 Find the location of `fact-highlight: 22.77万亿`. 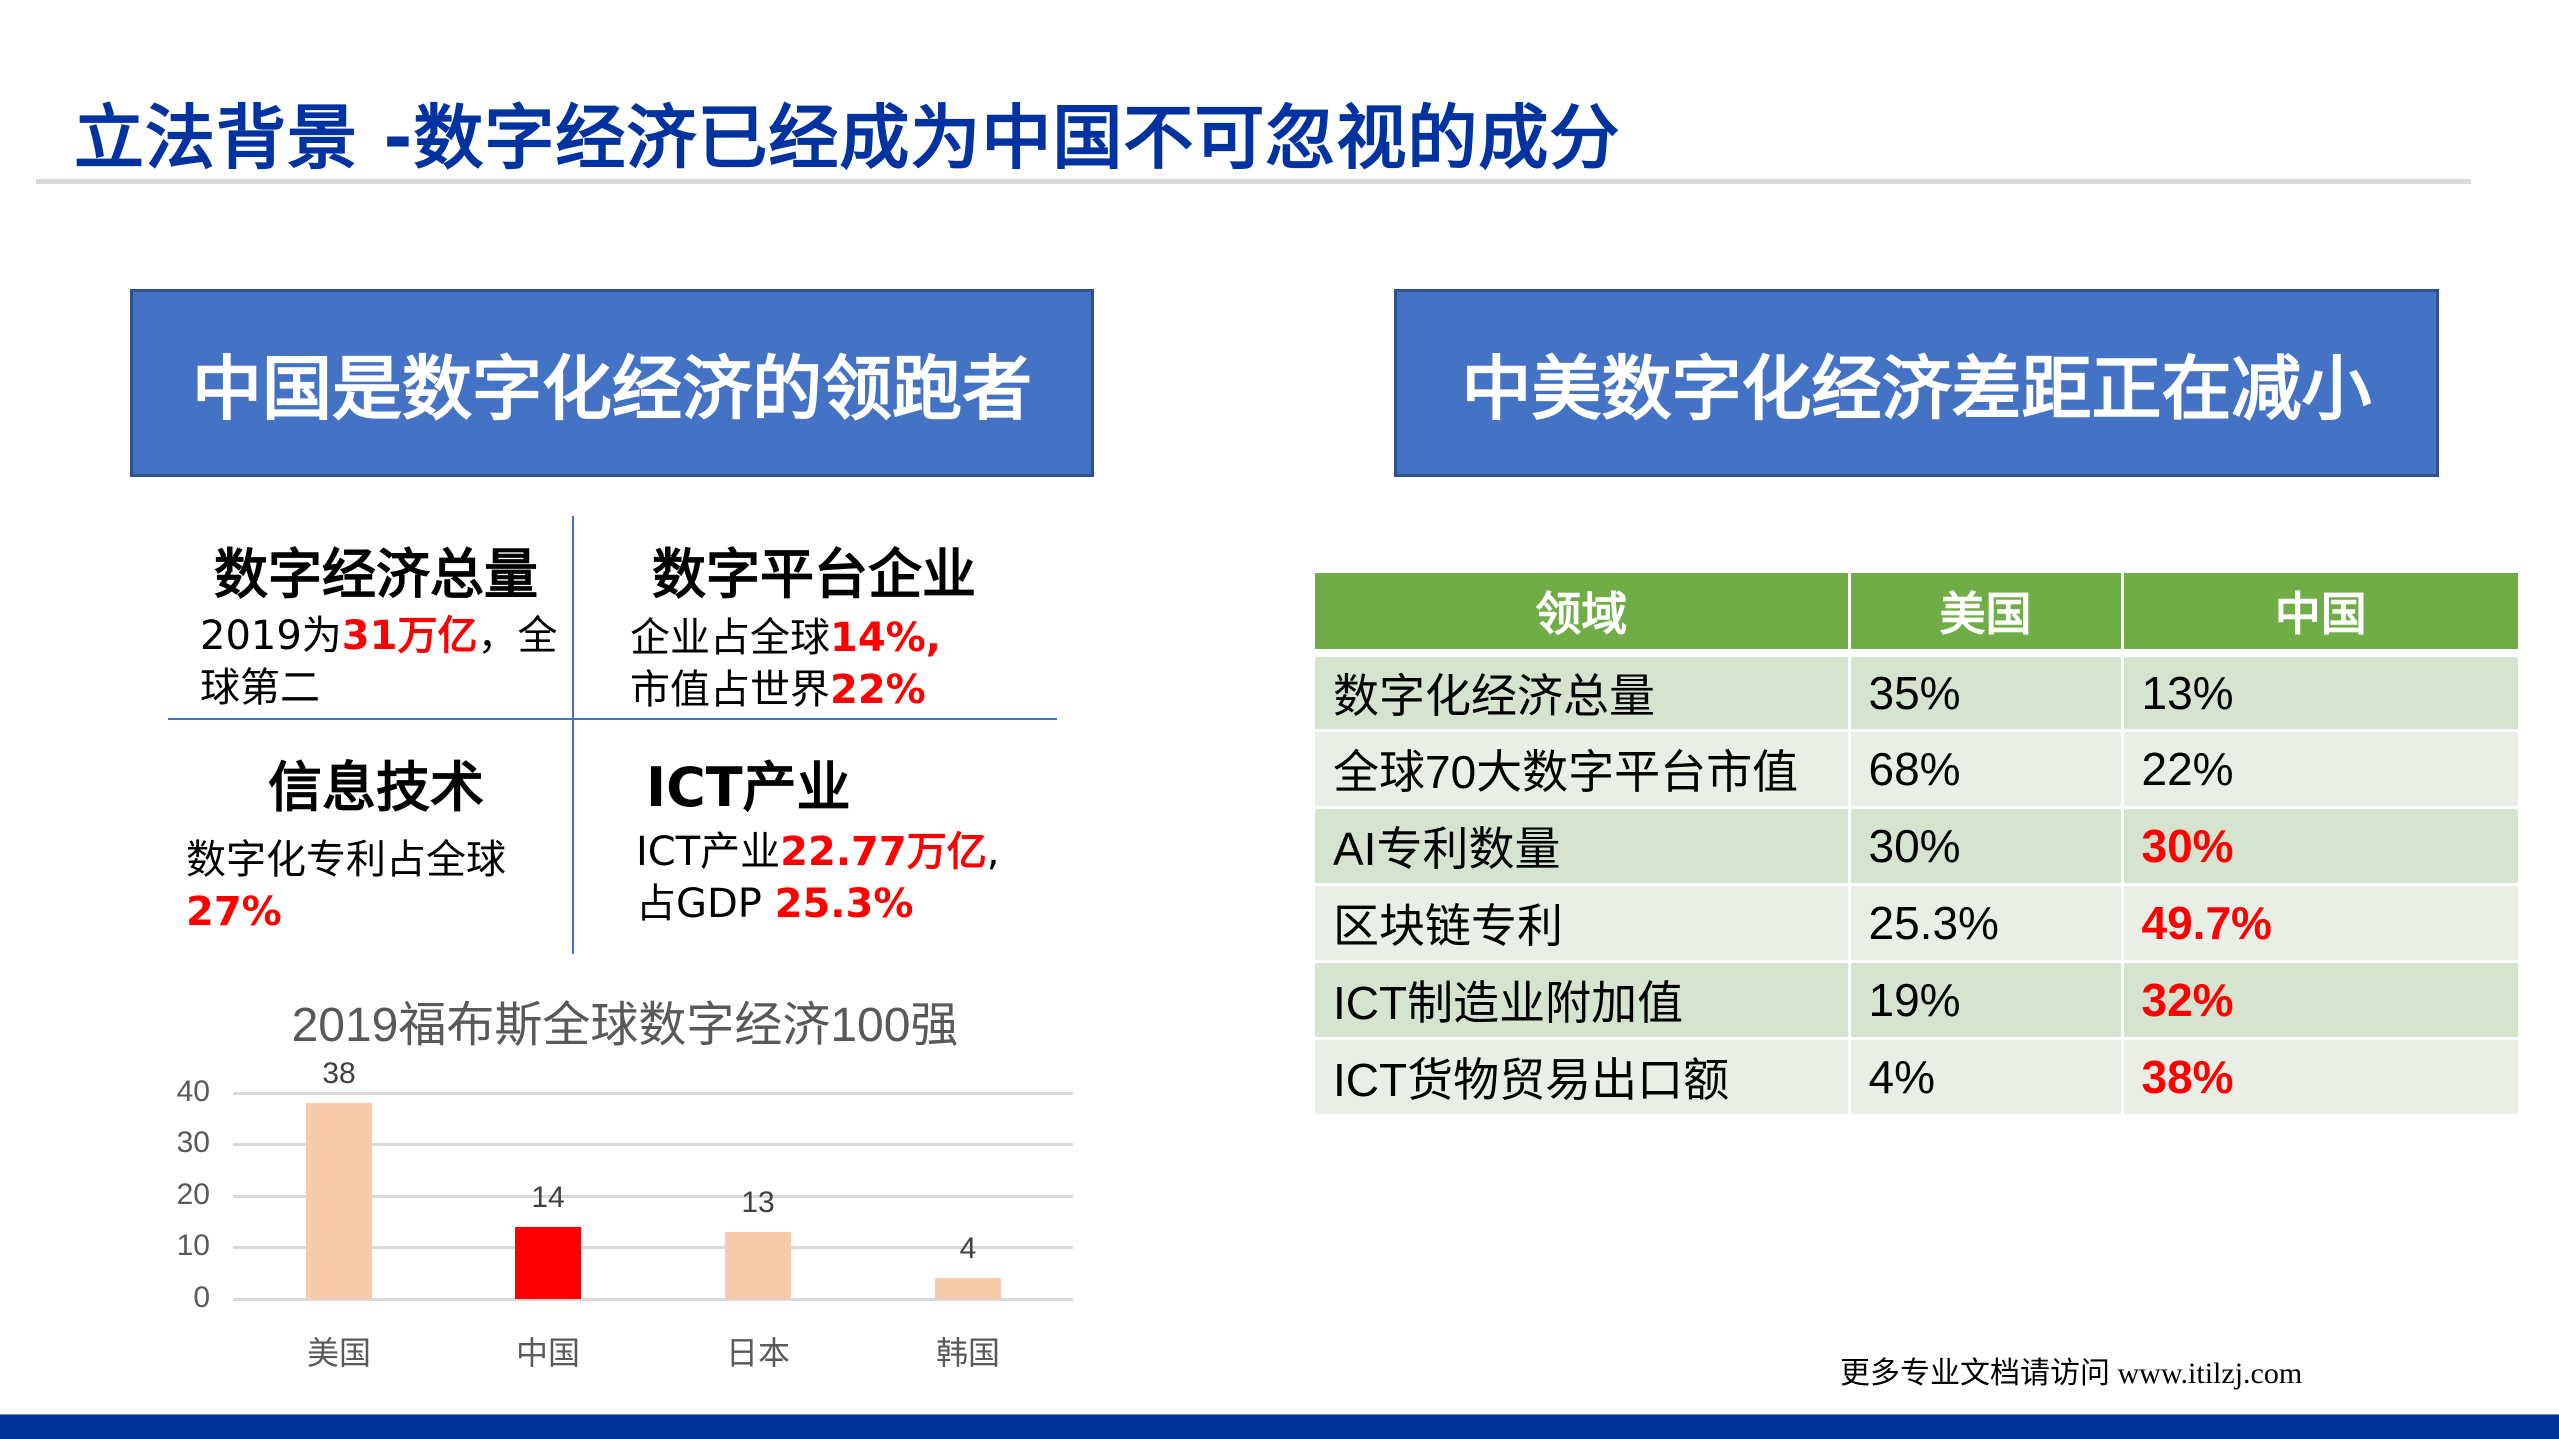

fact-highlight: 22.77万亿 is located at coordinates (883, 852).